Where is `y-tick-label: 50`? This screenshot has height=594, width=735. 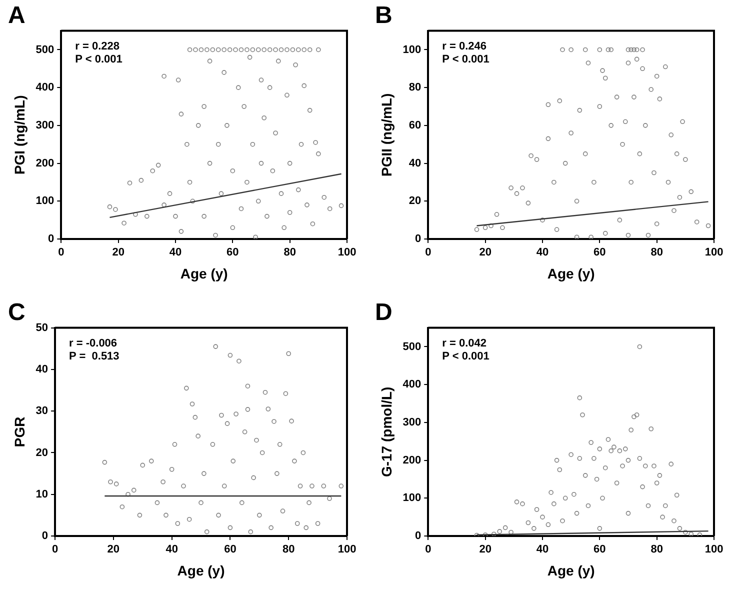
y-tick-label: 50 is located at coordinates (42, 328).